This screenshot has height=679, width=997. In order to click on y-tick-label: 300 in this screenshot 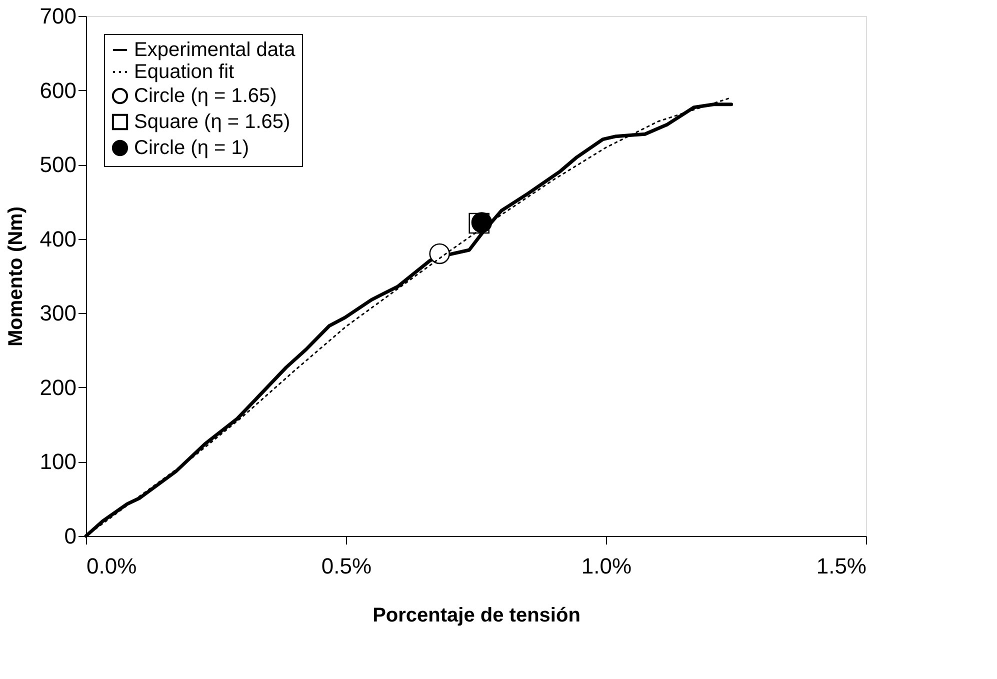, I will do `click(58, 313)`.